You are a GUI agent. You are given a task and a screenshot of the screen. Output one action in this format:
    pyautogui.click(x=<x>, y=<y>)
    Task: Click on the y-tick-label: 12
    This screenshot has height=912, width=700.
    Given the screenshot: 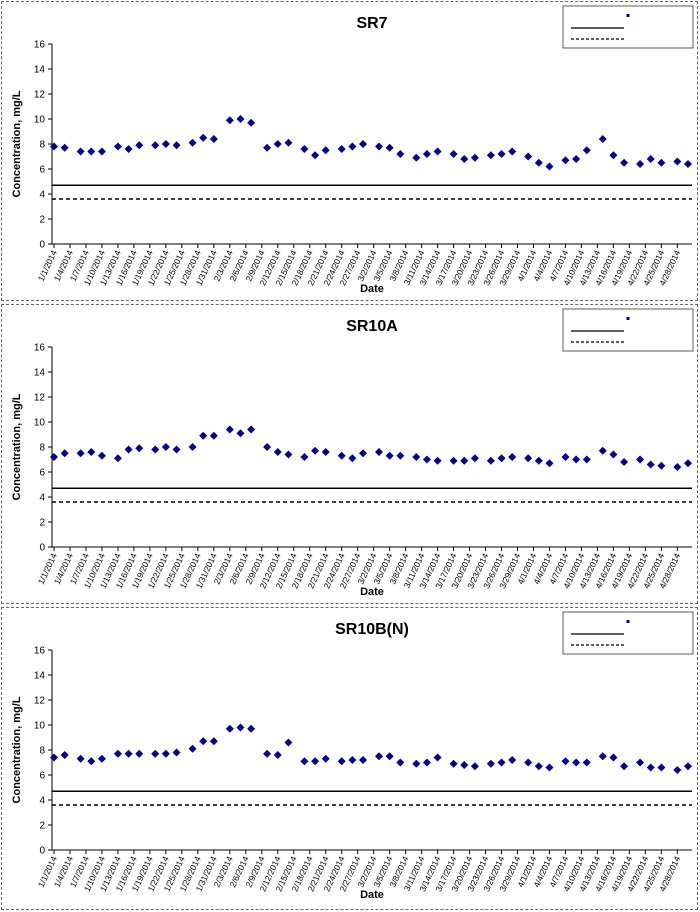 What is the action you would take?
    pyautogui.click(x=40, y=701)
    